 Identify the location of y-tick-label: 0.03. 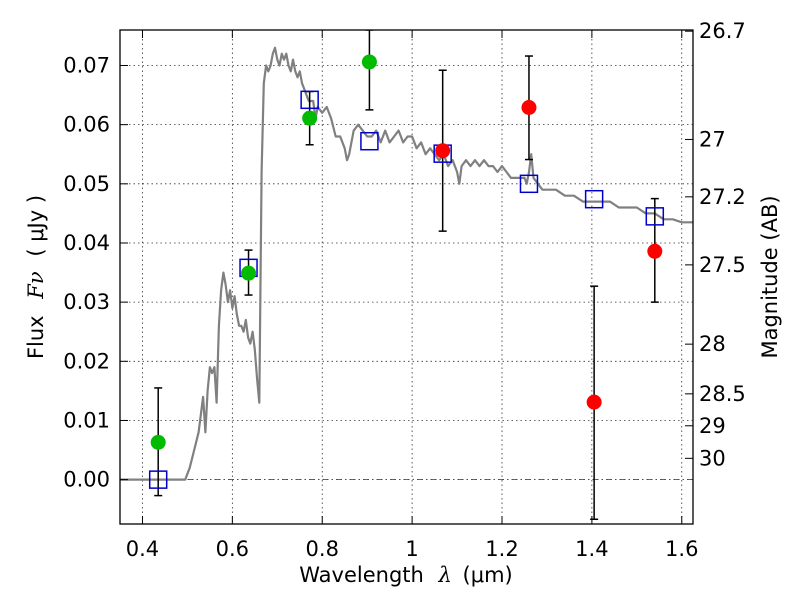
(86, 302).